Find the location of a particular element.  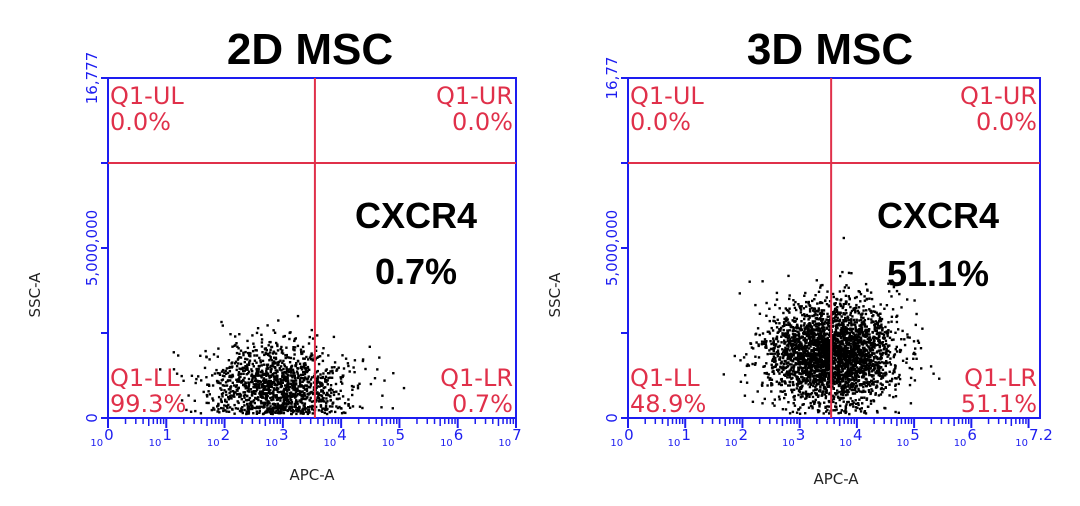

x-tick-label: 10⁵ is located at coordinates (393, 437).